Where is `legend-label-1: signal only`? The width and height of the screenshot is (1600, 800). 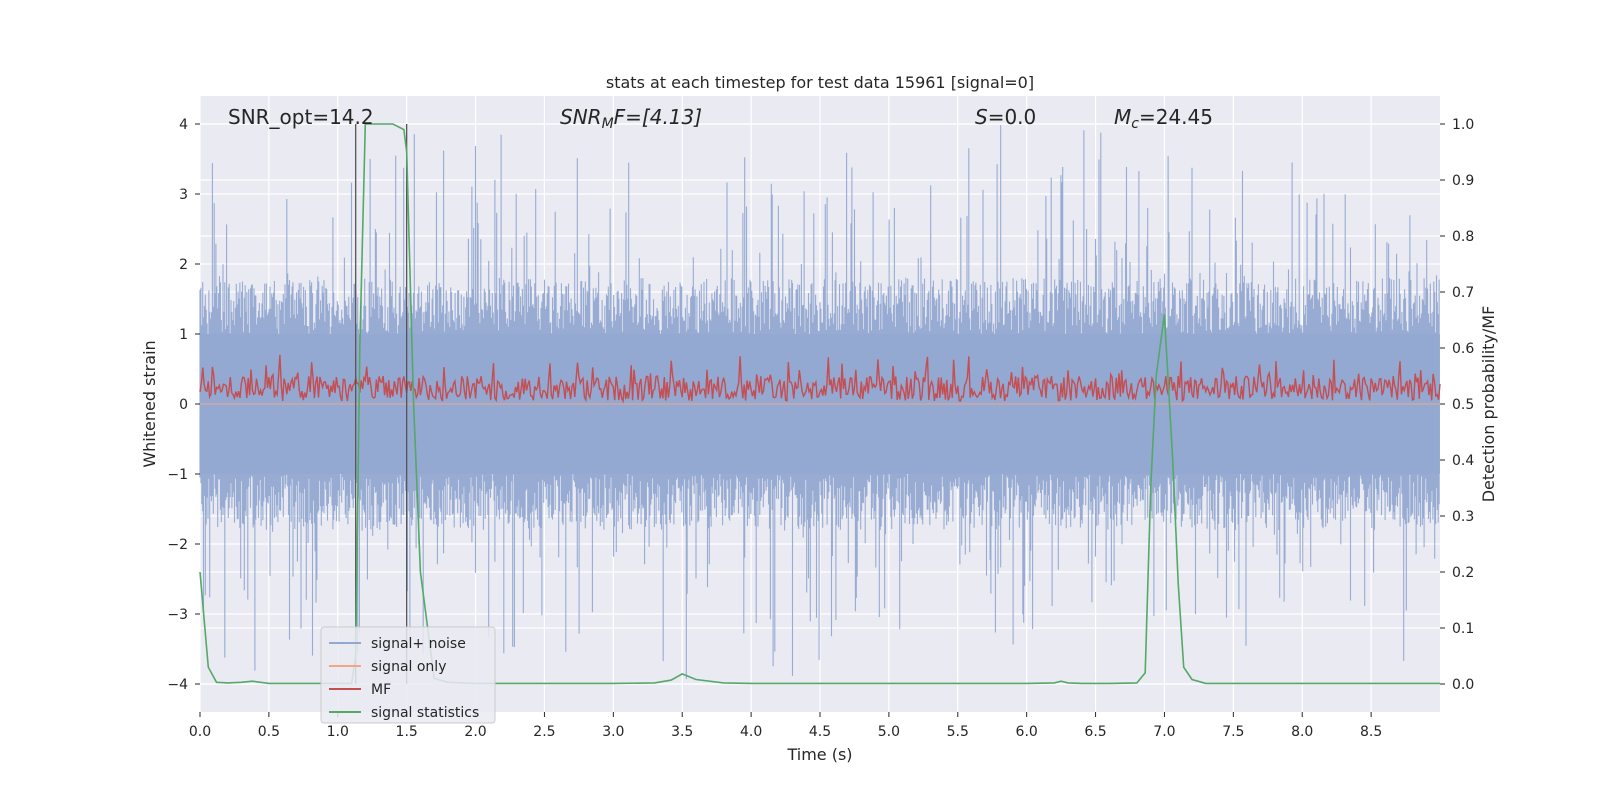 legend-label-1: signal only is located at coordinates (408, 667).